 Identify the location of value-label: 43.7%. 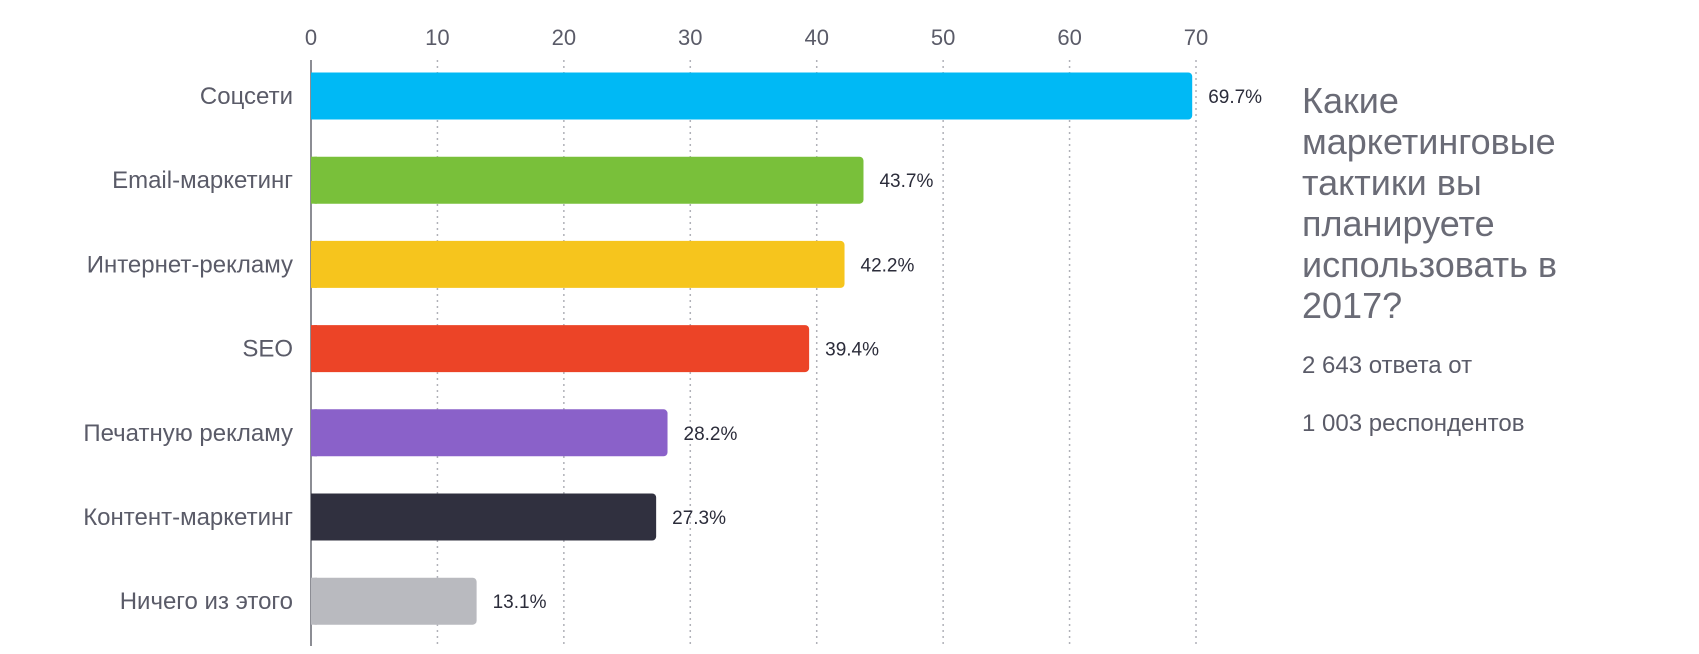
(906, 181).